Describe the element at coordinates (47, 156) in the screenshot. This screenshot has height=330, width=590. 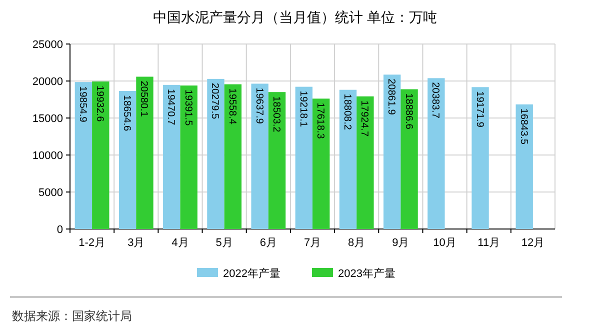
I see `y-tick-label: 10000` at that location.